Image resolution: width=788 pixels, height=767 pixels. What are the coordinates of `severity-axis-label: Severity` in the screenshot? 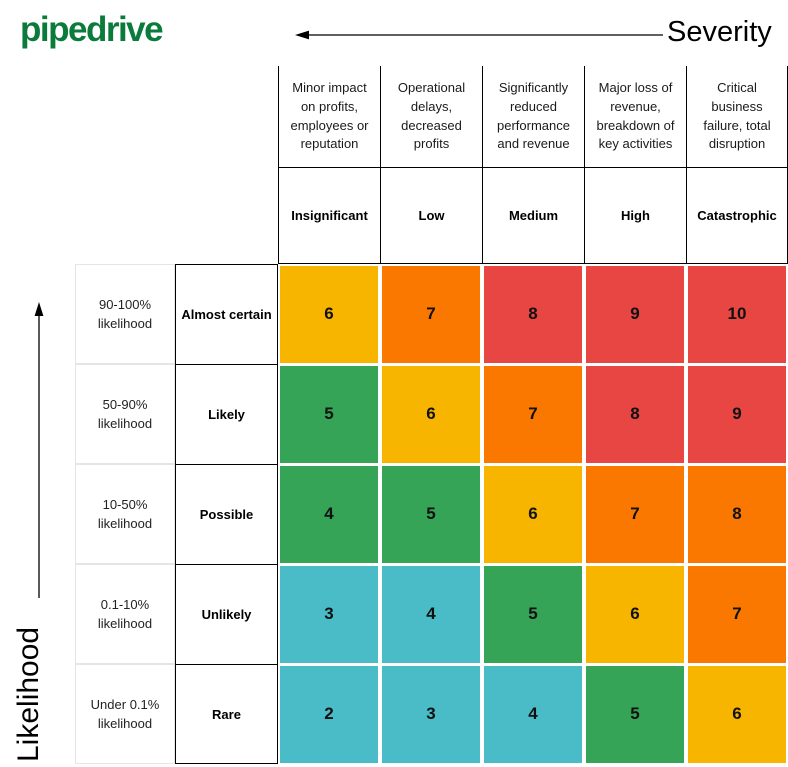 It's located at (719, 32).